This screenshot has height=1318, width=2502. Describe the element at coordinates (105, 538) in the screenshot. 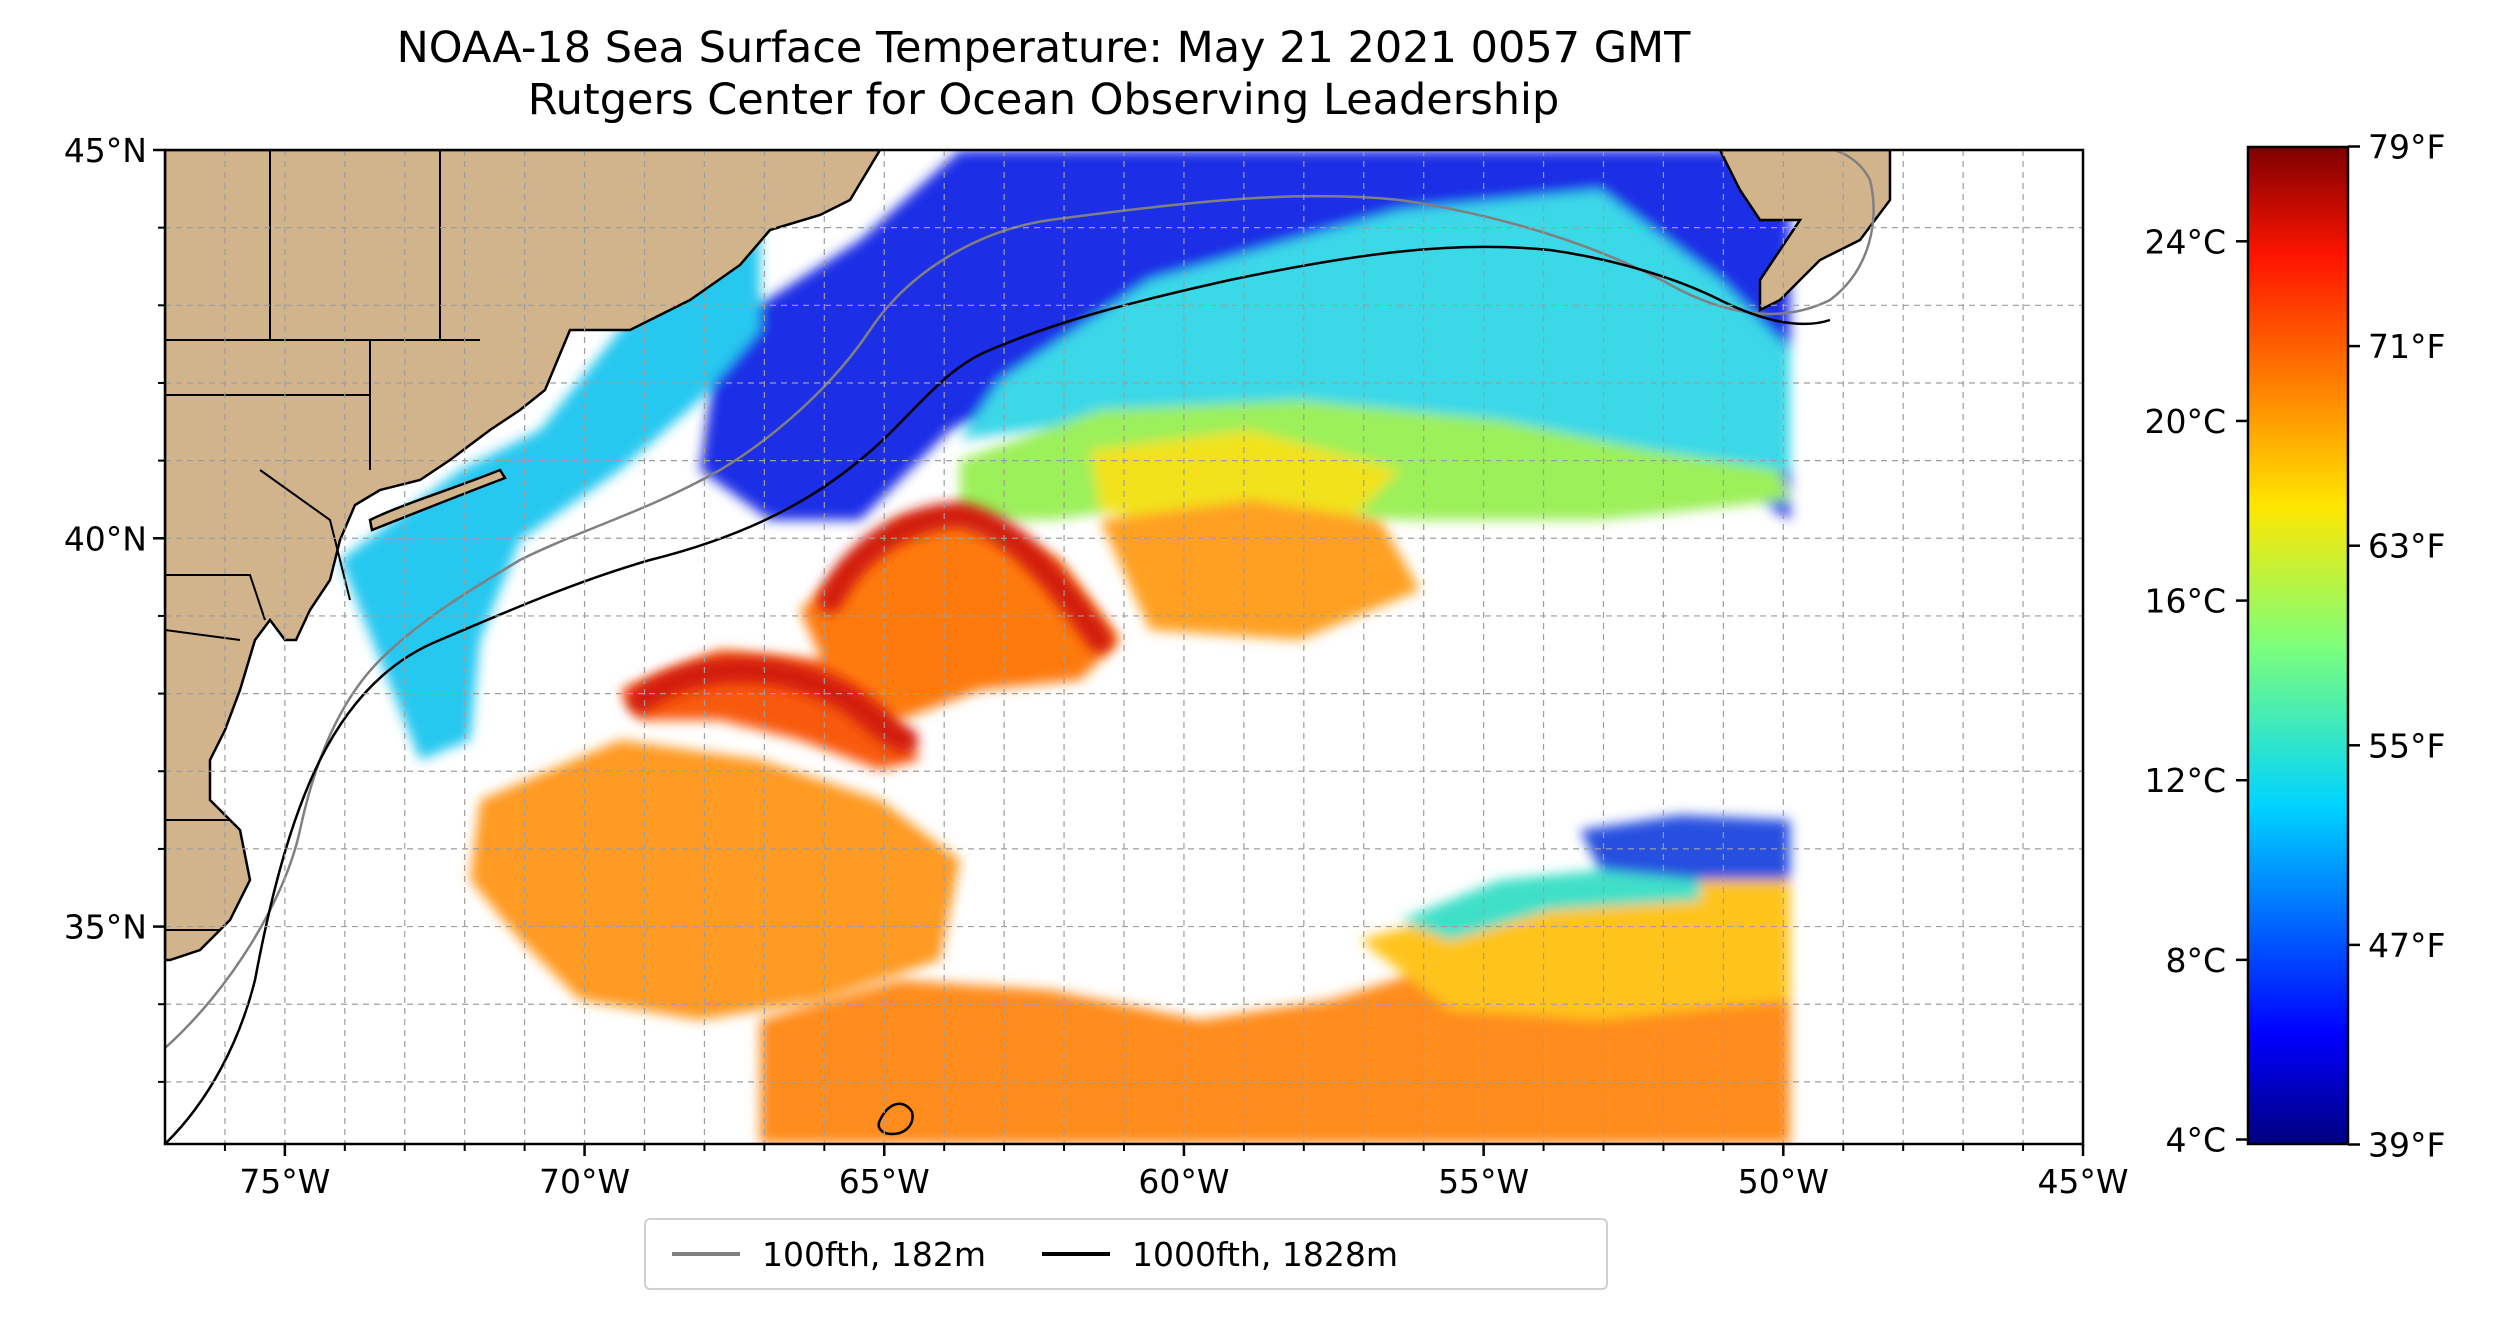

I see `lat-tick-label: 40°N` at that location.